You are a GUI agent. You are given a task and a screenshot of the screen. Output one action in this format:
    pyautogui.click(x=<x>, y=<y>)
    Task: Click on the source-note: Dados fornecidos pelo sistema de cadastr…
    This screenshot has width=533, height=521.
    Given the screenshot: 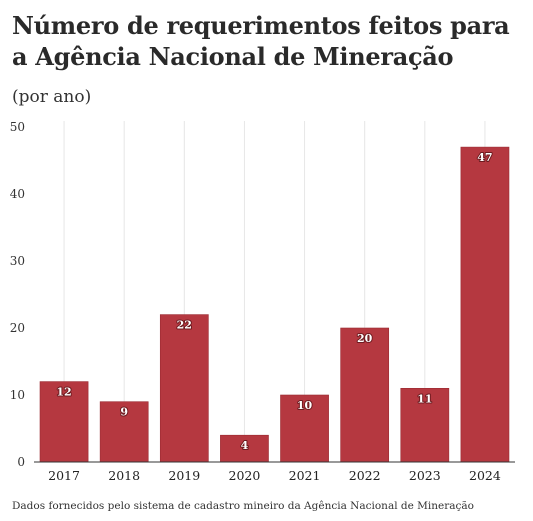 What is the action you would take?
    pyautogui.click(x=243, y=506)
    